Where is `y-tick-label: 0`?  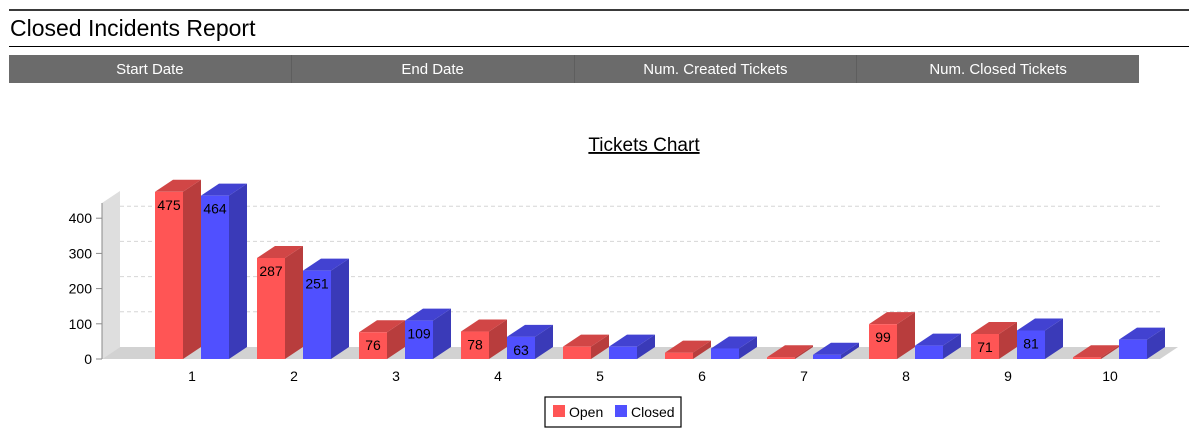 y-tick-label: 0 is located at coordinates (88, 359).